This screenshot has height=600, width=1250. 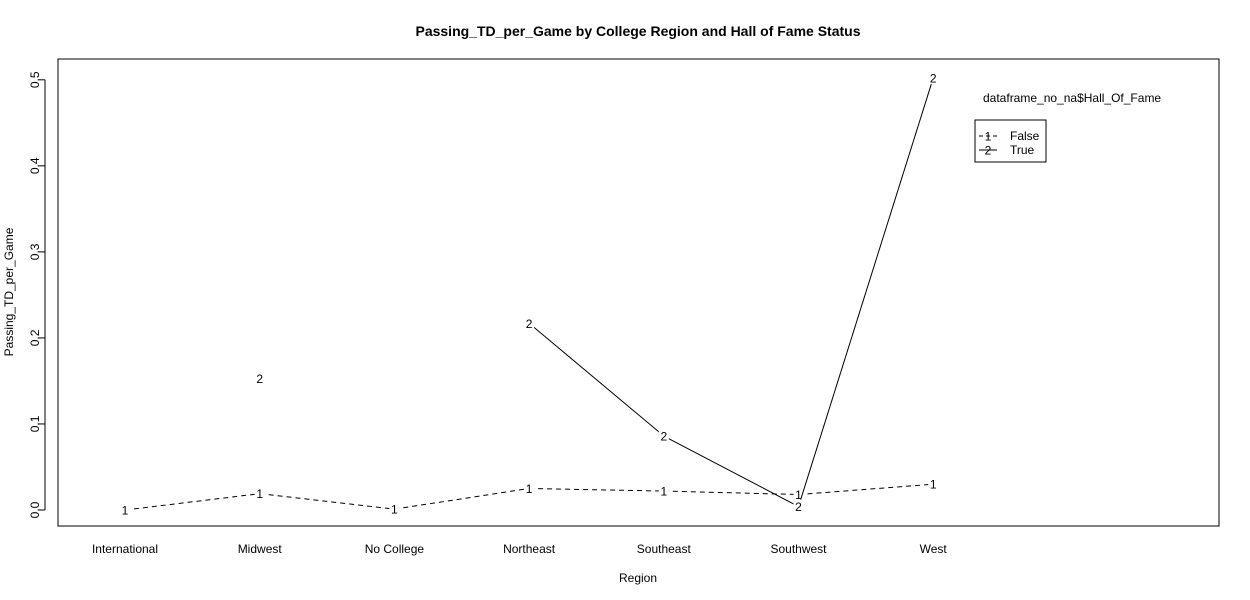 I want to click on y-tick-label: 0.4, so click(x=35, y=165).